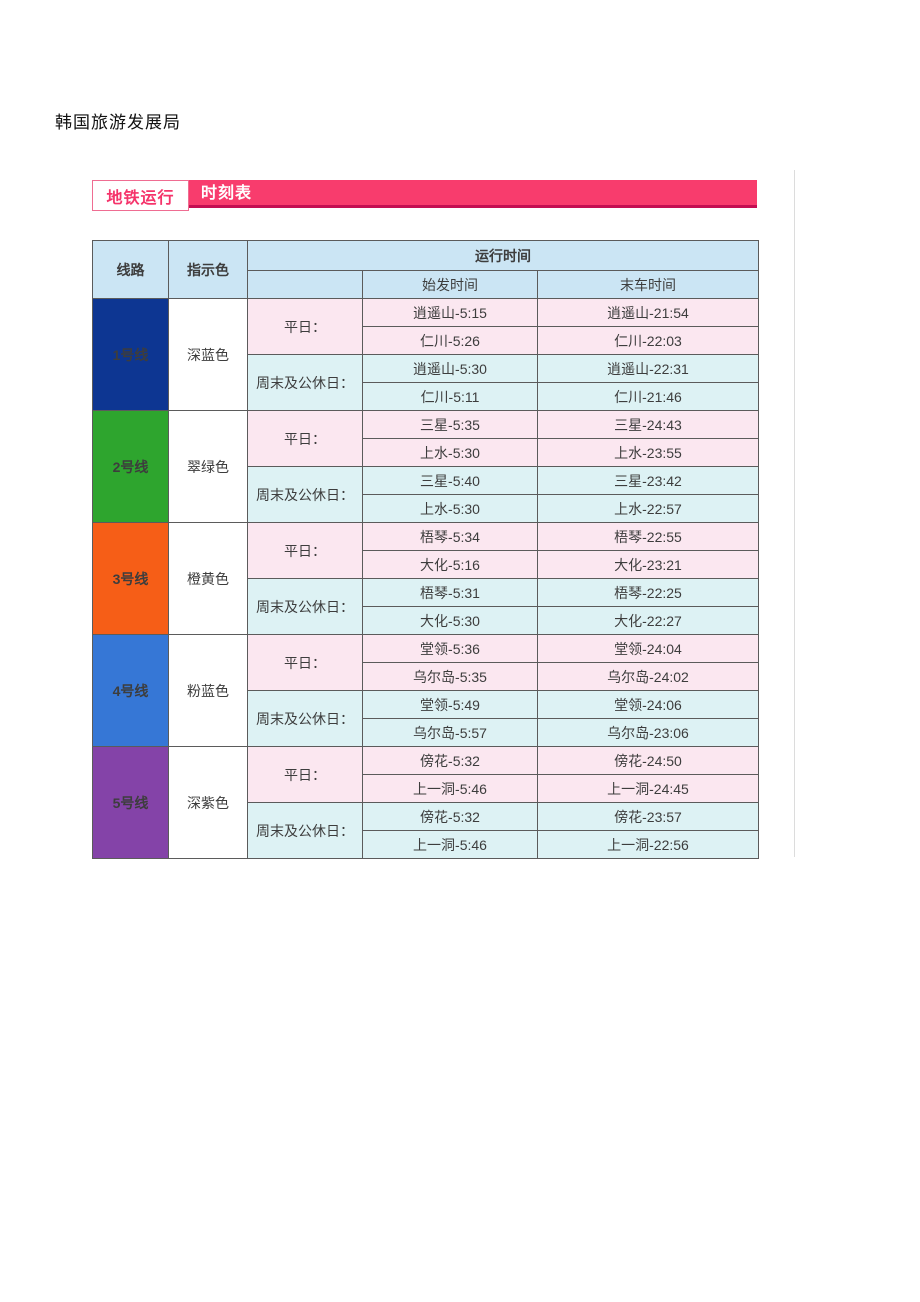  Describe the element at coordinates (450, 480) in the screenshot. I see `line-2-weekend-first-0: 三星-5:40` at that location.